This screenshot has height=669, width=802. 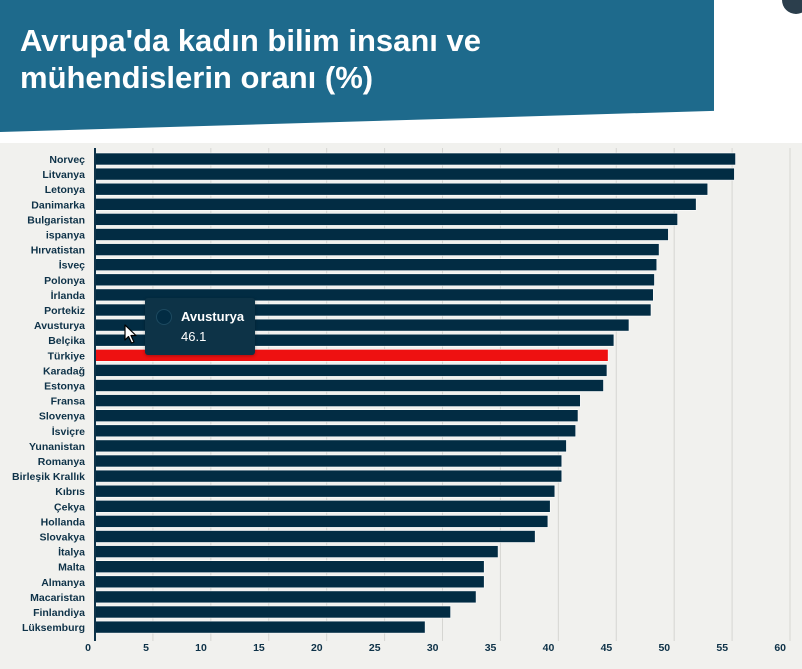 What do you see at coordinates (64, 387) in the screenshot?
I see `category-label: Estonya` at bounding box center [64, 387].